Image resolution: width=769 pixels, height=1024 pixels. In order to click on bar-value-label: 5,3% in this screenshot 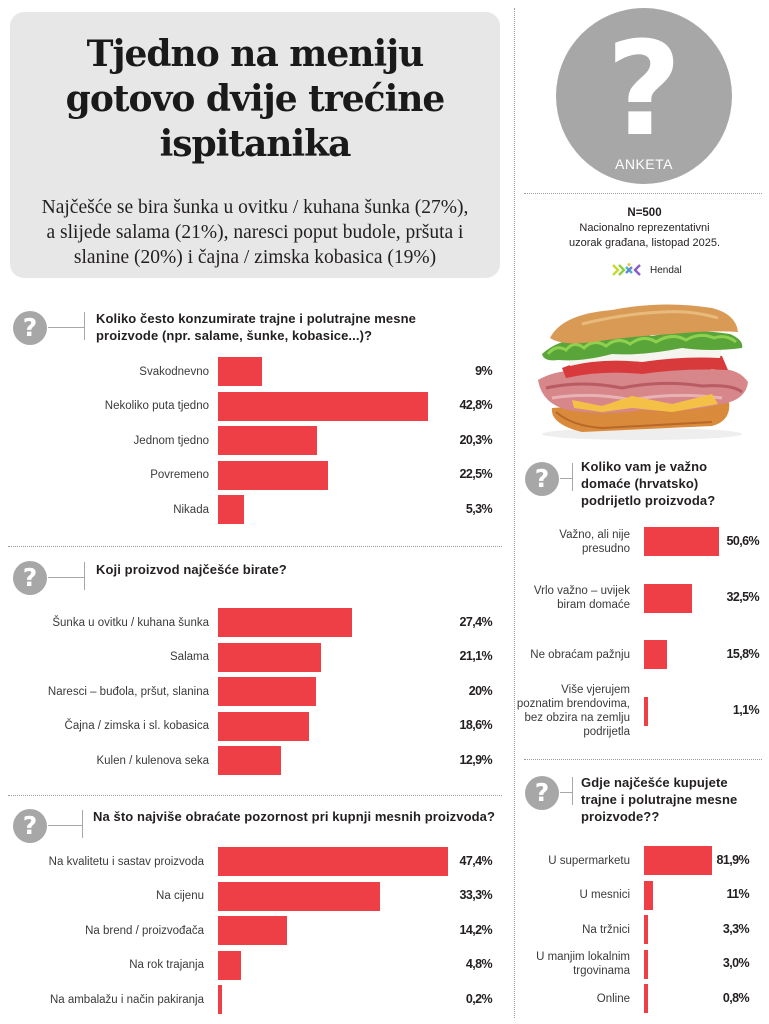, I will do `click(479, 508)`.